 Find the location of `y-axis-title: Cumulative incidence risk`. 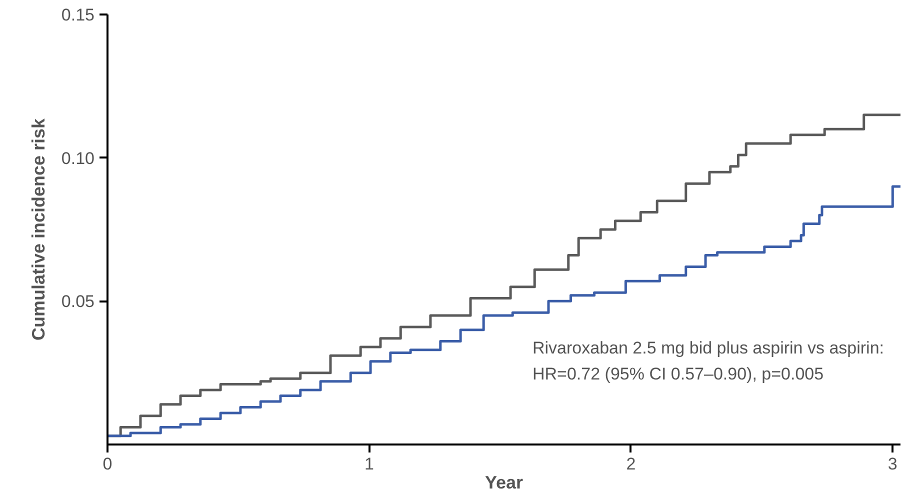

y-axis-title: Cumulative incidence risk is located at coordinates (38, 229).